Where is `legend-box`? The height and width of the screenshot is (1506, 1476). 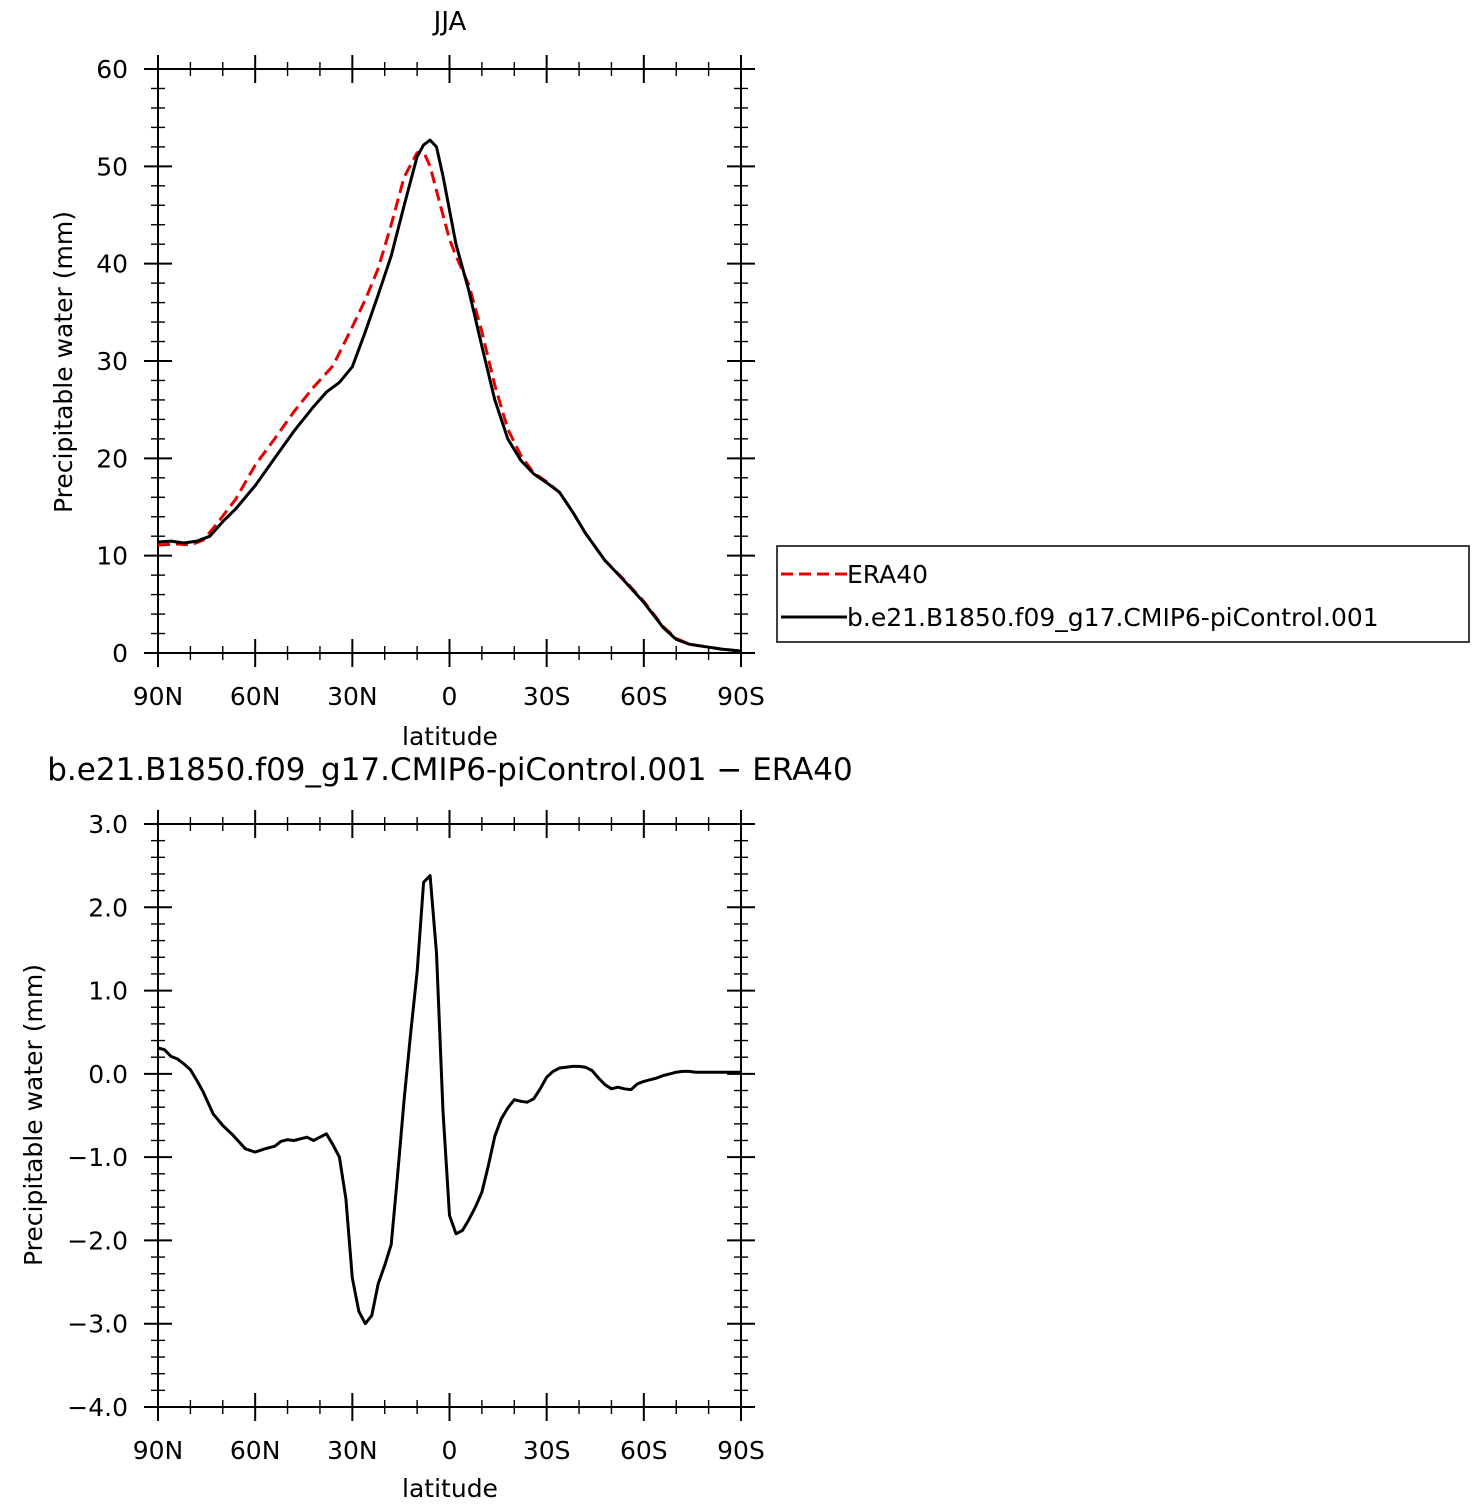
legend-box is located at coordinates (1123, 594).